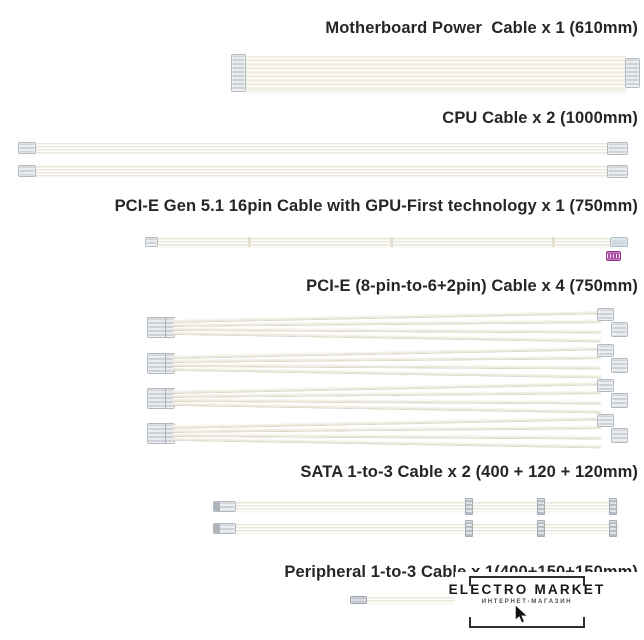 The image size is (644, 640). I want to click on arrow-cursor-icon, so click(522, 614).